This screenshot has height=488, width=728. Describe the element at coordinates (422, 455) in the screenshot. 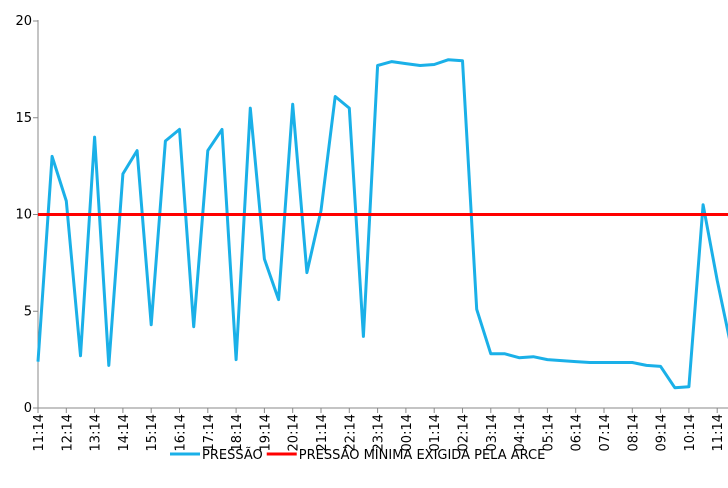

I see `legend-label: PRESSÃO MÍNIMA EXIGIDA PELA ARCE` at that location.